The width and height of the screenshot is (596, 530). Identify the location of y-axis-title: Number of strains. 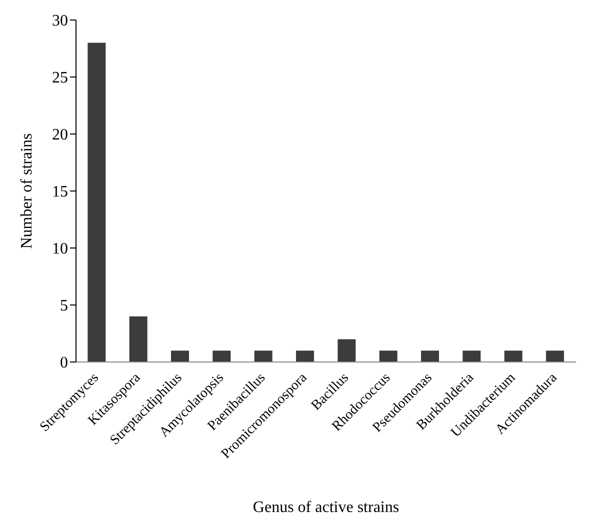
(27, 191).